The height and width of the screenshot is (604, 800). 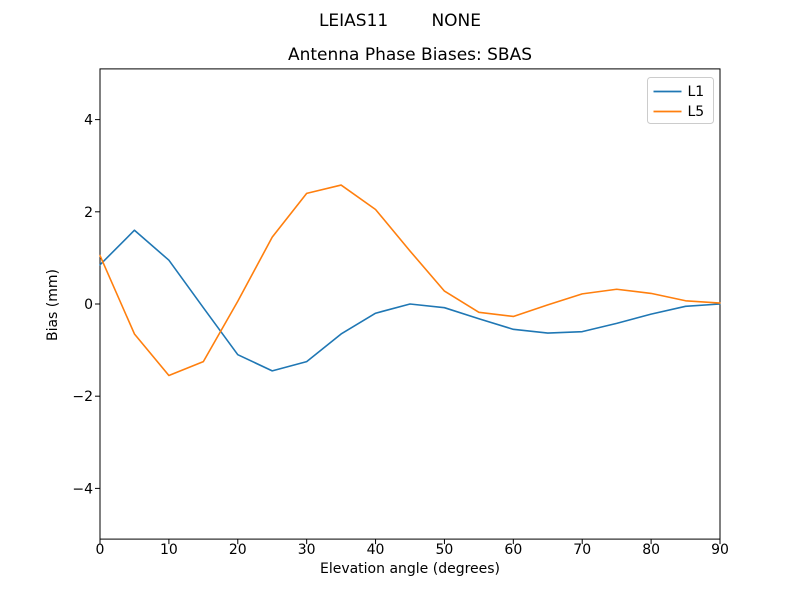 What do you see at coordinates (169, 550) in the screenshot?
I see `x-tick-label: 10` at bounding box center [169, 550].